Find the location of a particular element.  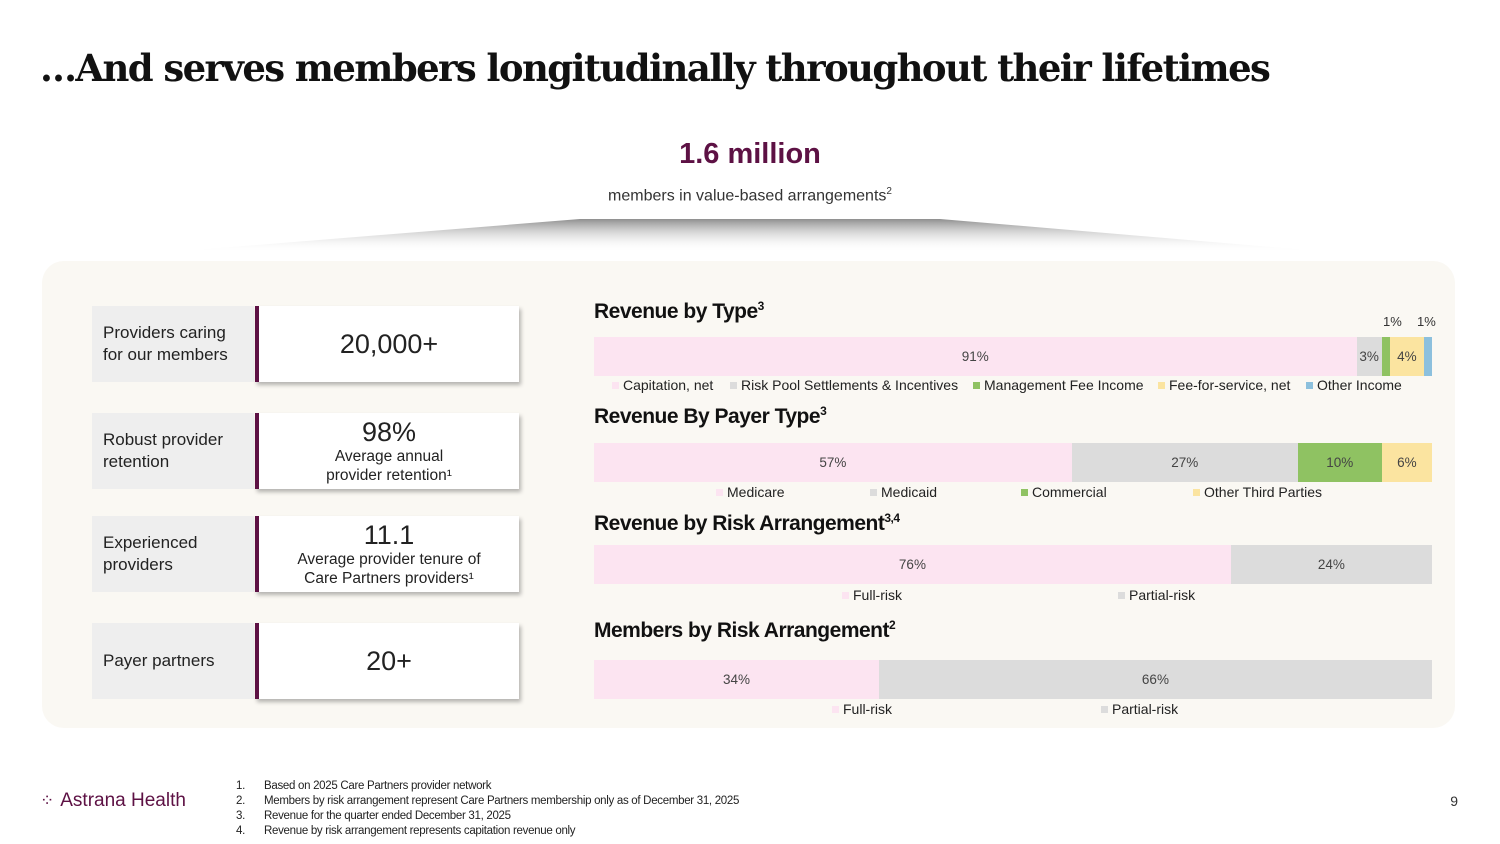

legend-item: Medicare is located at coordinates (750, 492).